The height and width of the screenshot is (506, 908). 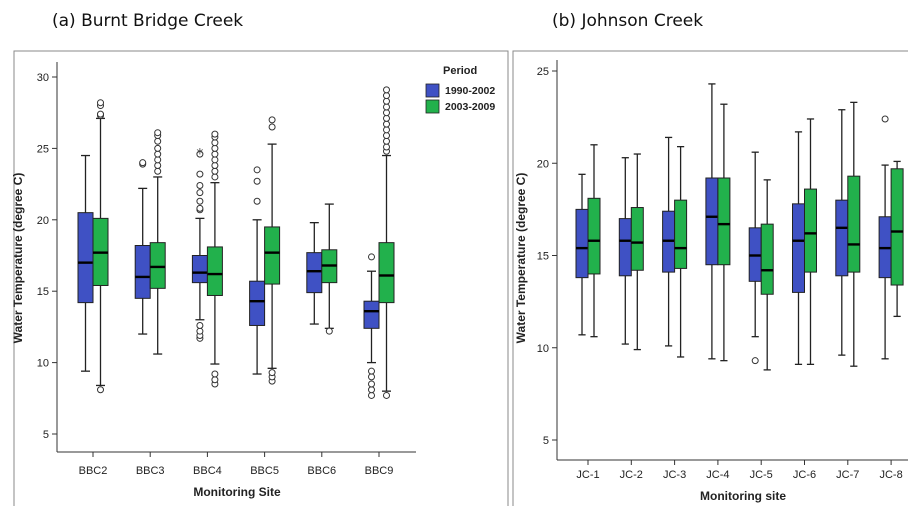 I want to click on box-jc-7-1990-2002, so click(x=842, y=232).